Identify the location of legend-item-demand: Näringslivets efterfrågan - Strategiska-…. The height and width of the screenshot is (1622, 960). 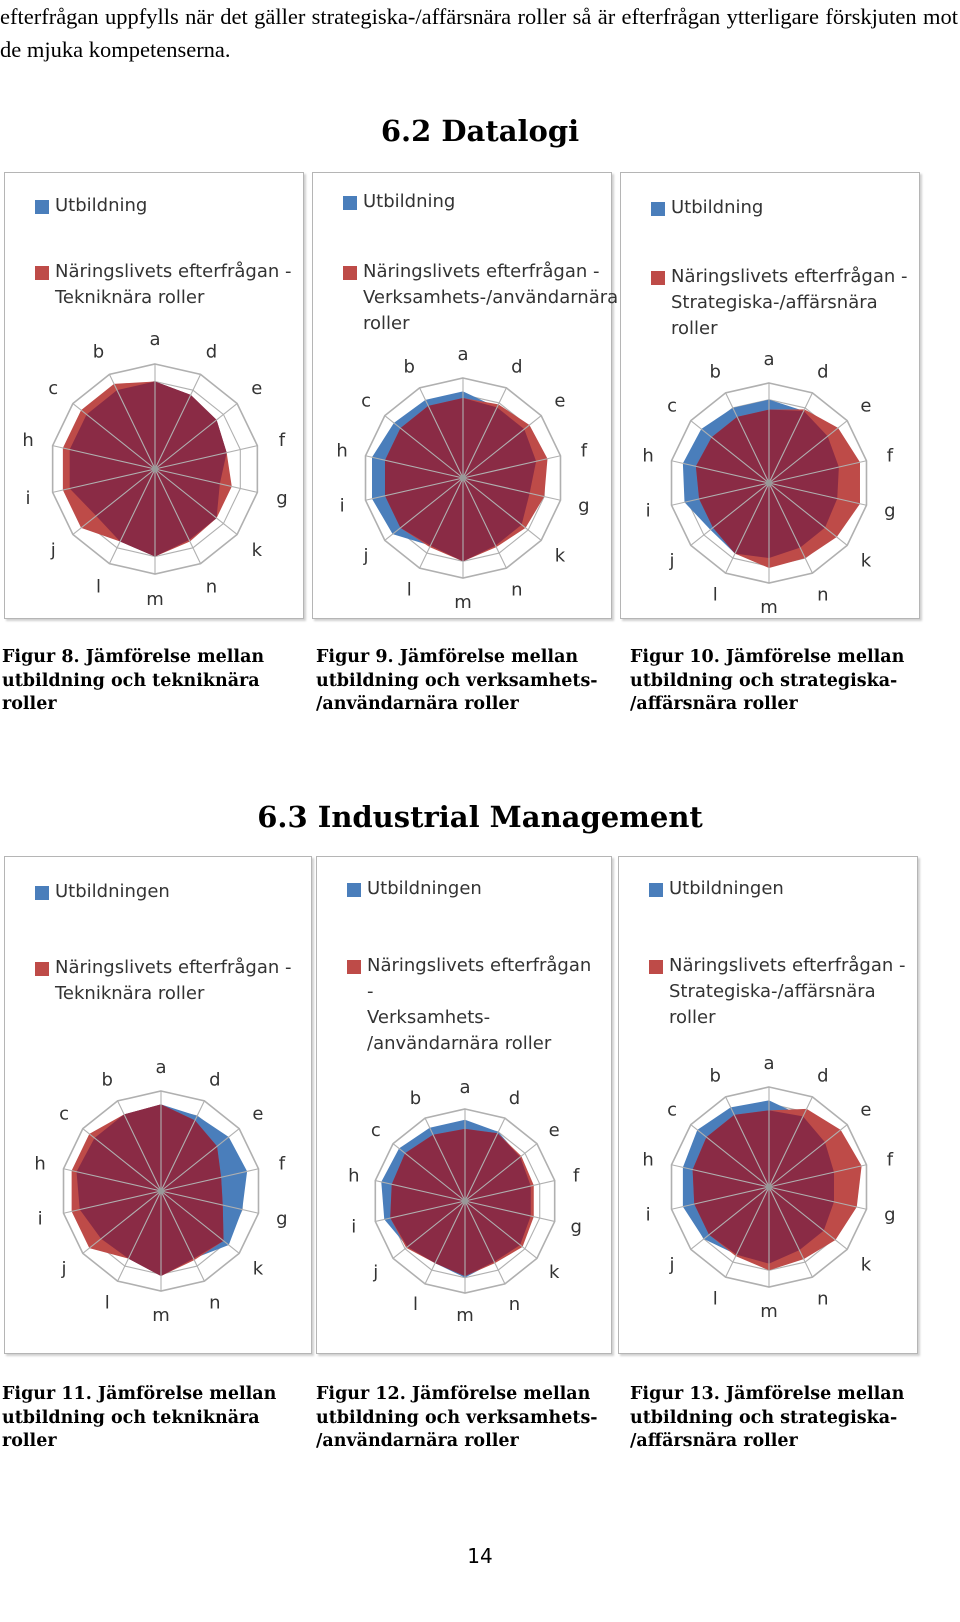
(779, 992).